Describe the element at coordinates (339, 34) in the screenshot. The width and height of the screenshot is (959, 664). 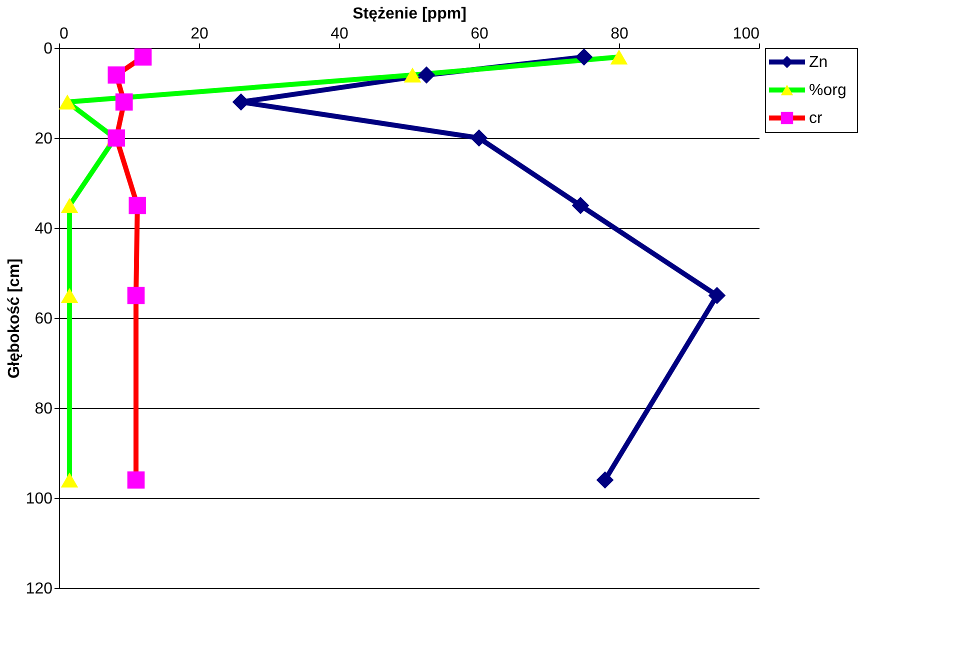
I see `x-tick-label: 40` at that location.